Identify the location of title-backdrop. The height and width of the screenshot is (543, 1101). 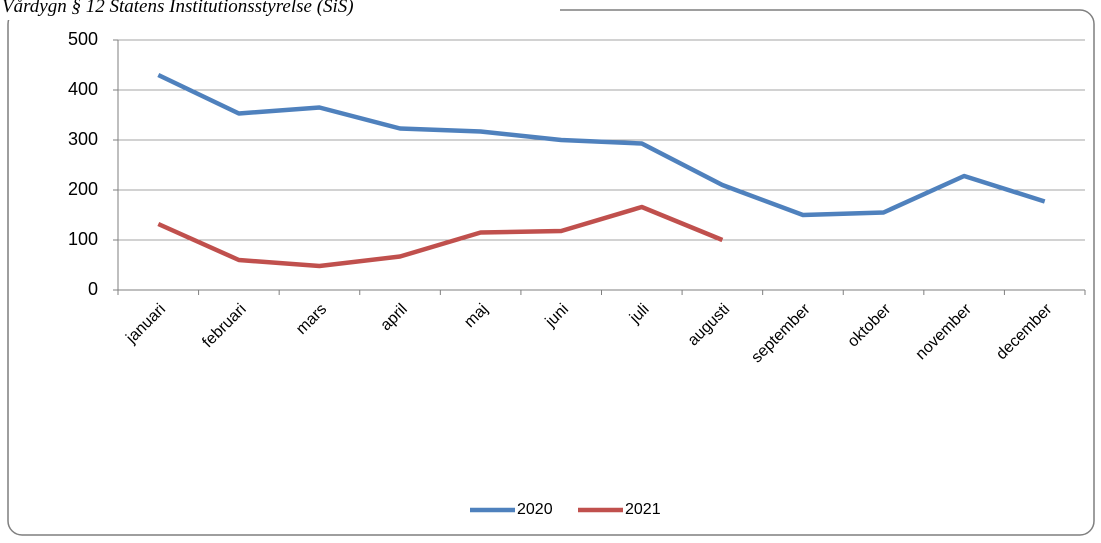
(280, 10).